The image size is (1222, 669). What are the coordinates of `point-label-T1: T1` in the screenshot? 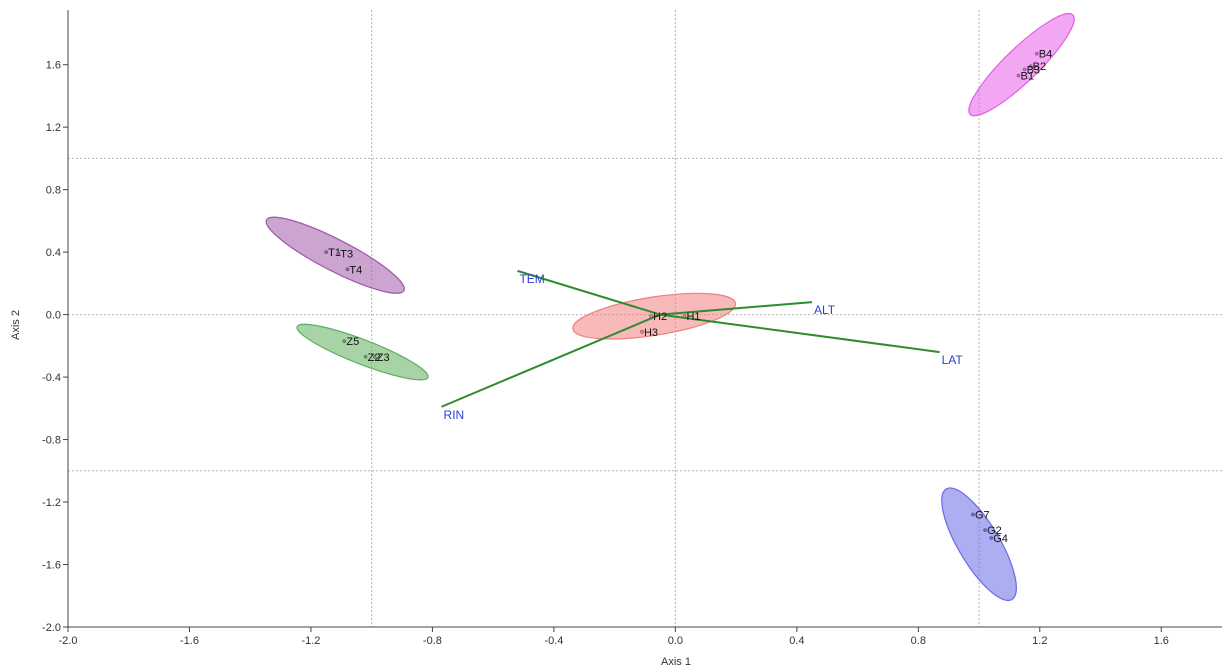 It's located at (334, 253).